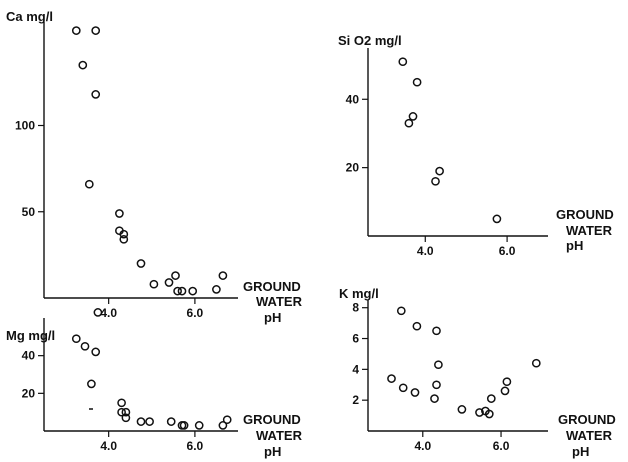 The height and width of the screenshot is (462, 628). Describe the element at coordinates (501, 446) in the screenshot. I see `x-tick-label-k-1: 6.0` at that location.